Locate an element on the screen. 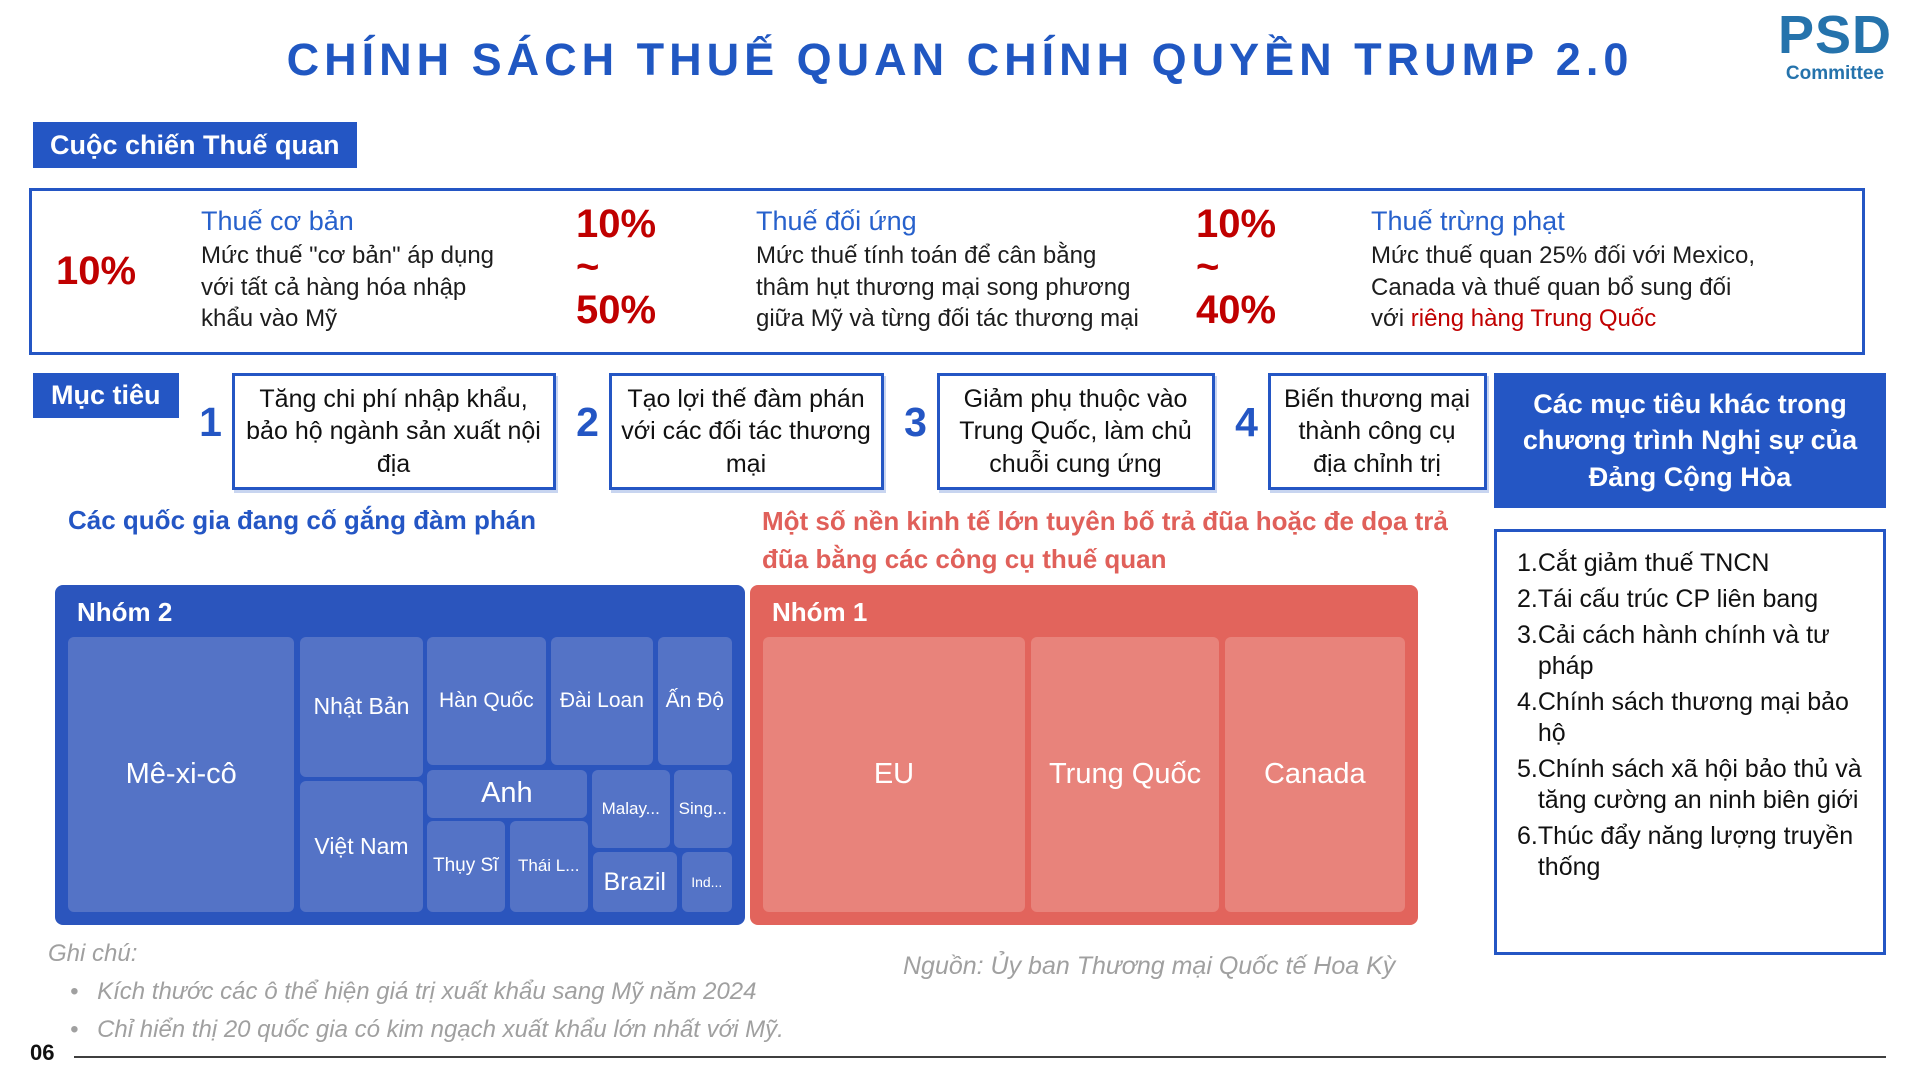 The height and width of the screenshot is (1080, 1920). goal-number: 3 is located at coordinates (915, 422).